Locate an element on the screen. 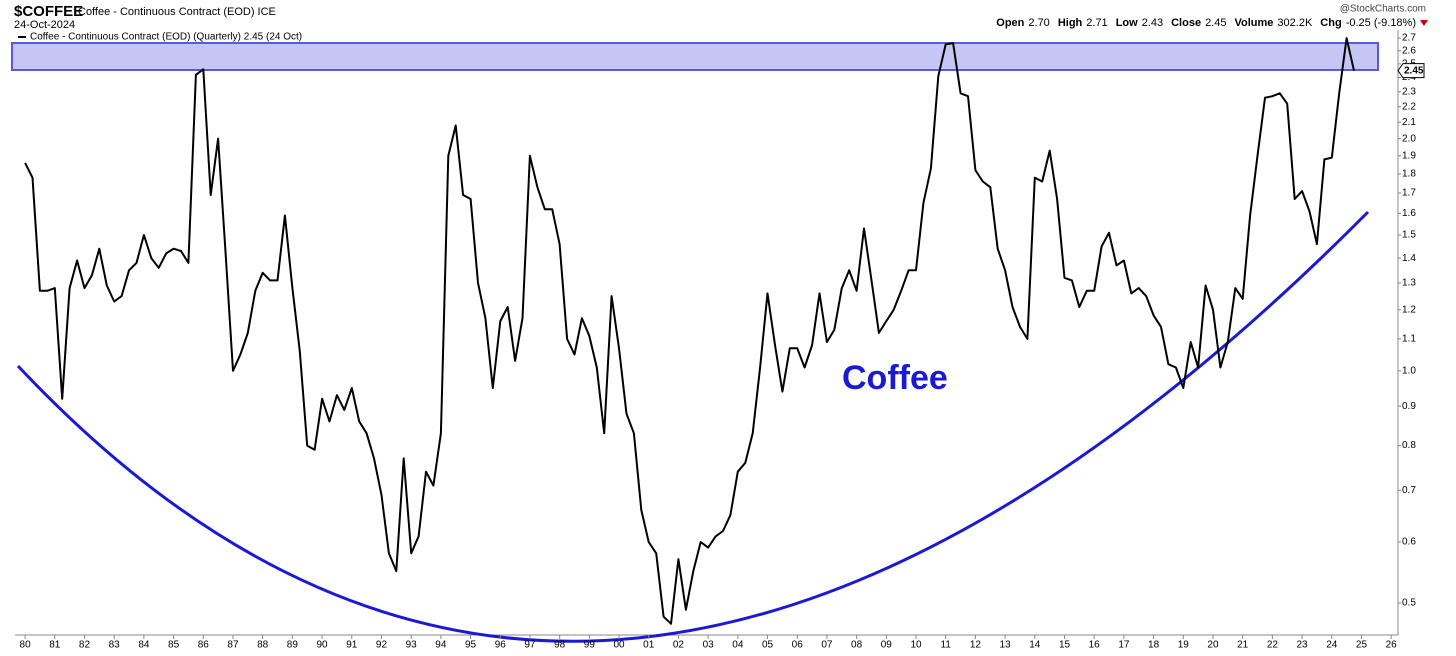 This screenshot has width=1456, height=656. y-tick-label: 1.7 is located at coordinates (1409, 193).